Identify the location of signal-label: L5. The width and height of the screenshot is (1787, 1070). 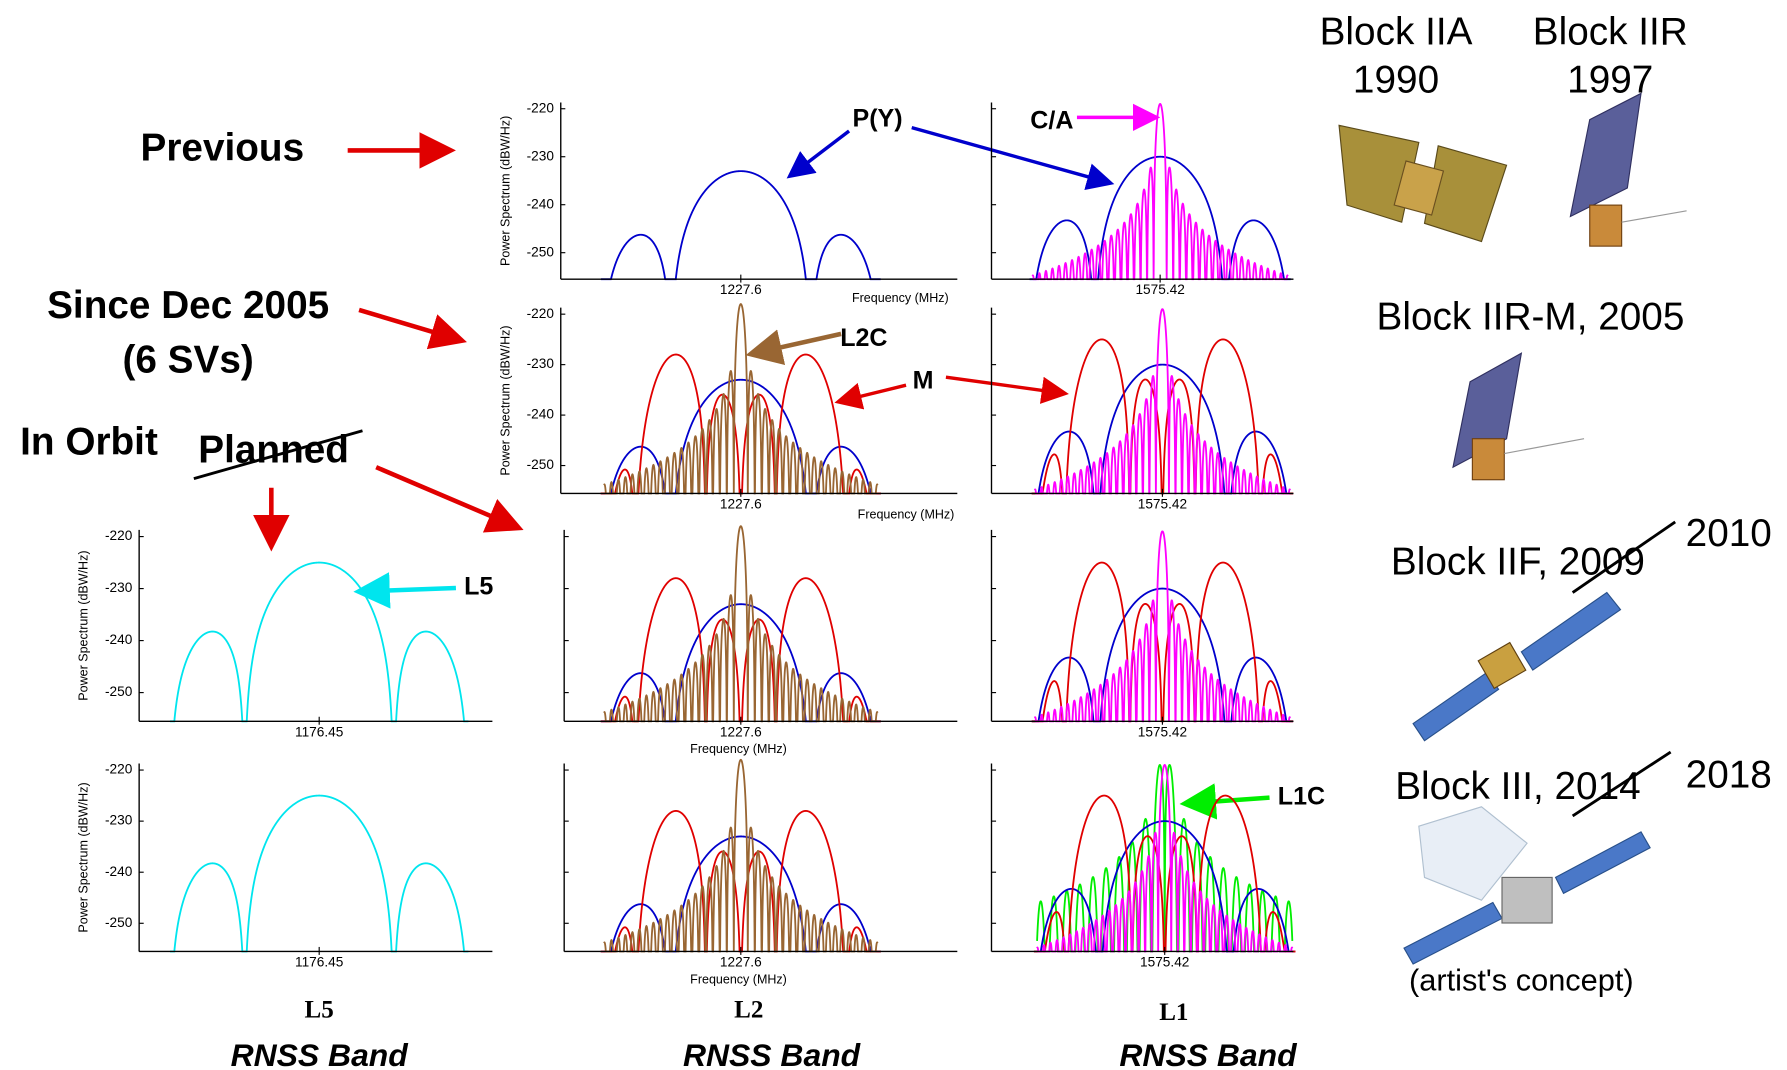
(478, 587).